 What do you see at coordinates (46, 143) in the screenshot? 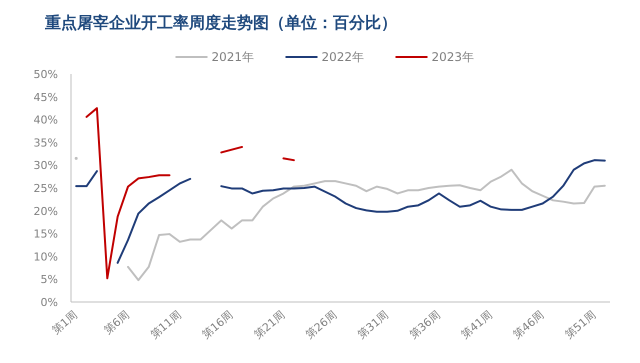
I see `y-tick-label: 35%` at bounding box center [46, 143].